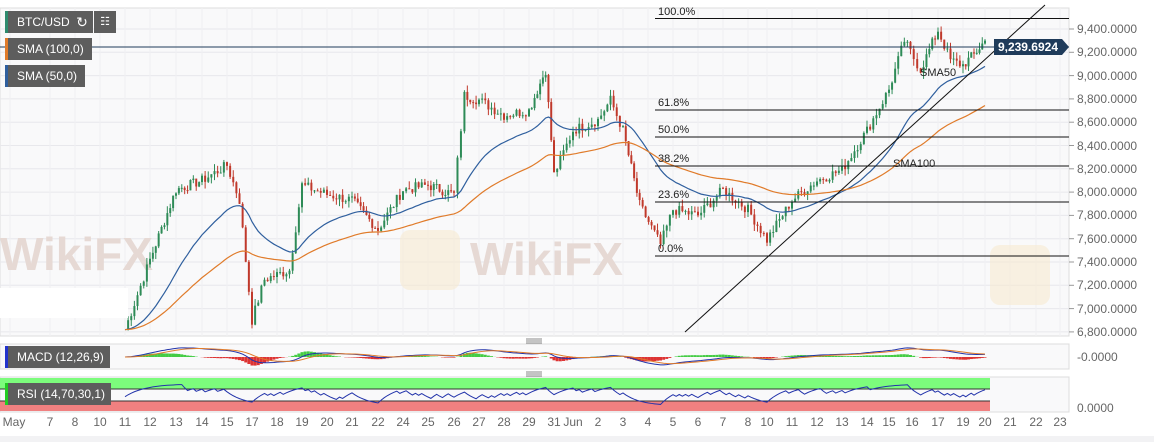 This screenshot has height=442, width=1154. I want to click on x-tick-label: 14, so click(867, 422).